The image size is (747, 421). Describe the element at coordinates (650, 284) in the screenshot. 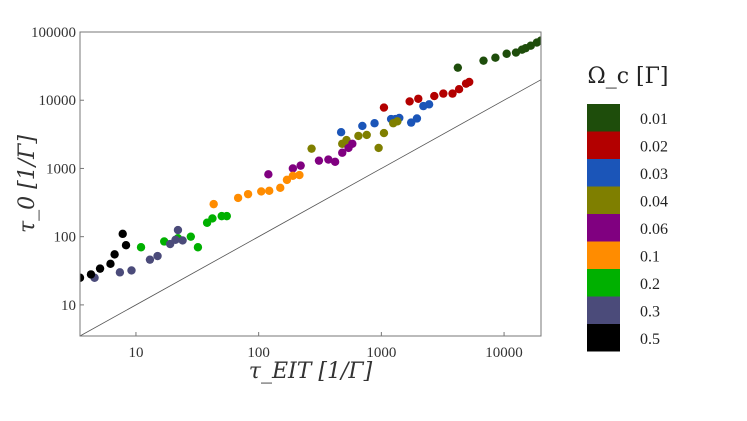

I see `legend-label: 0.2` at that location.